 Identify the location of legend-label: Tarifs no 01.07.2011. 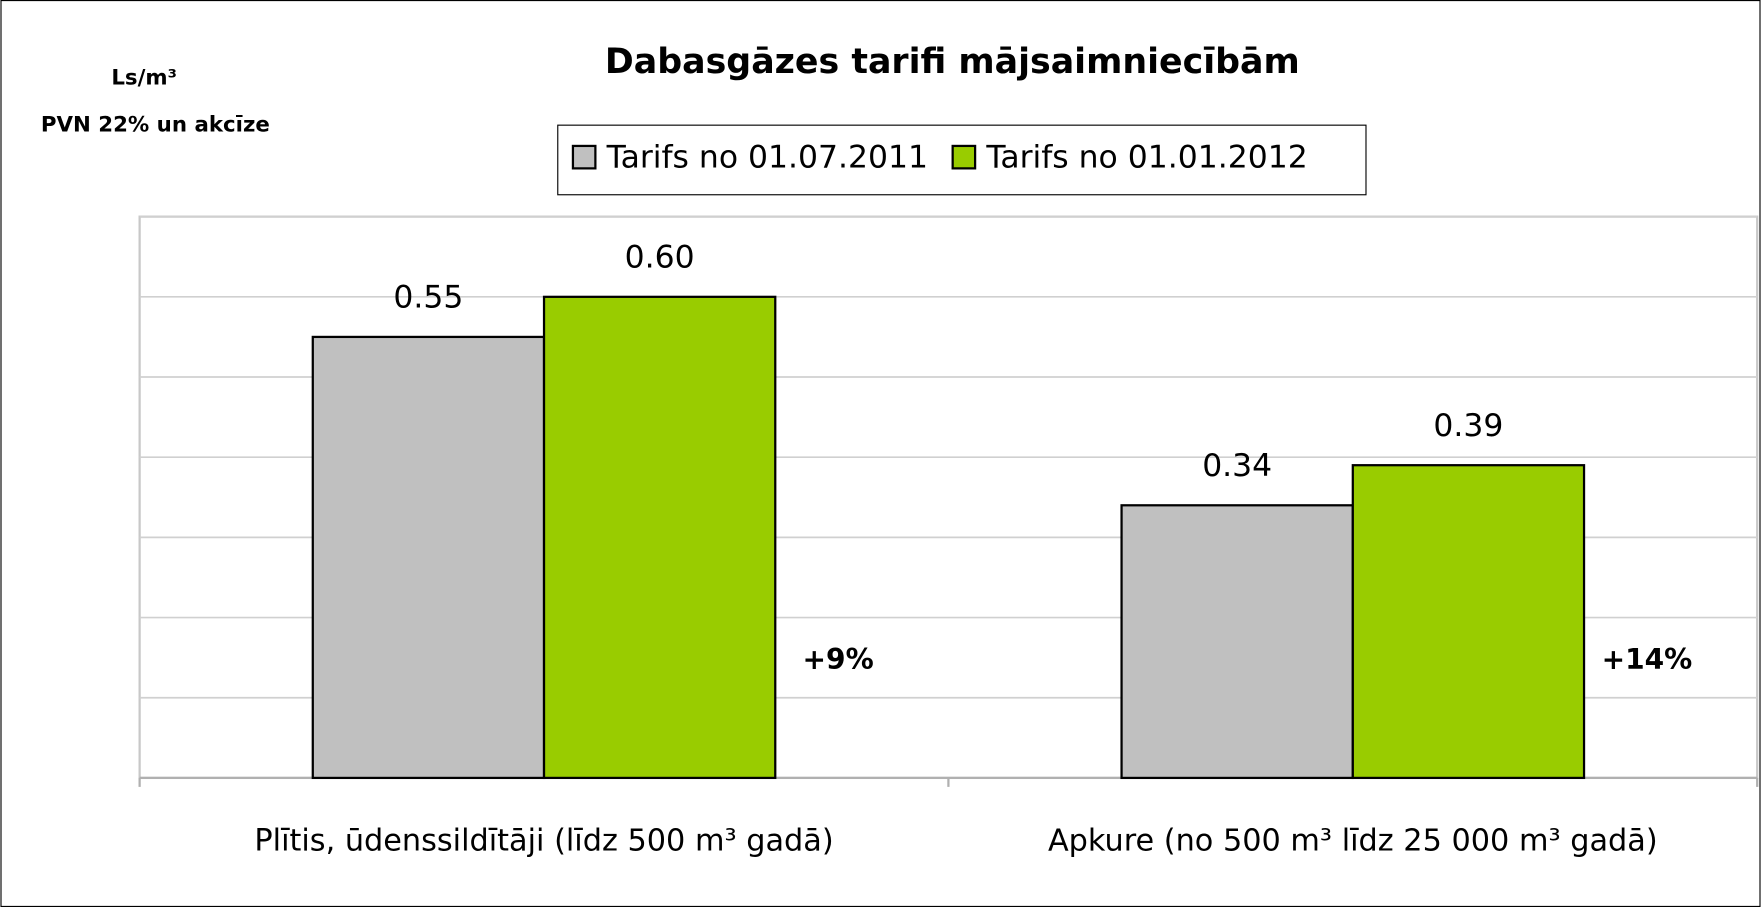
(767, 157).